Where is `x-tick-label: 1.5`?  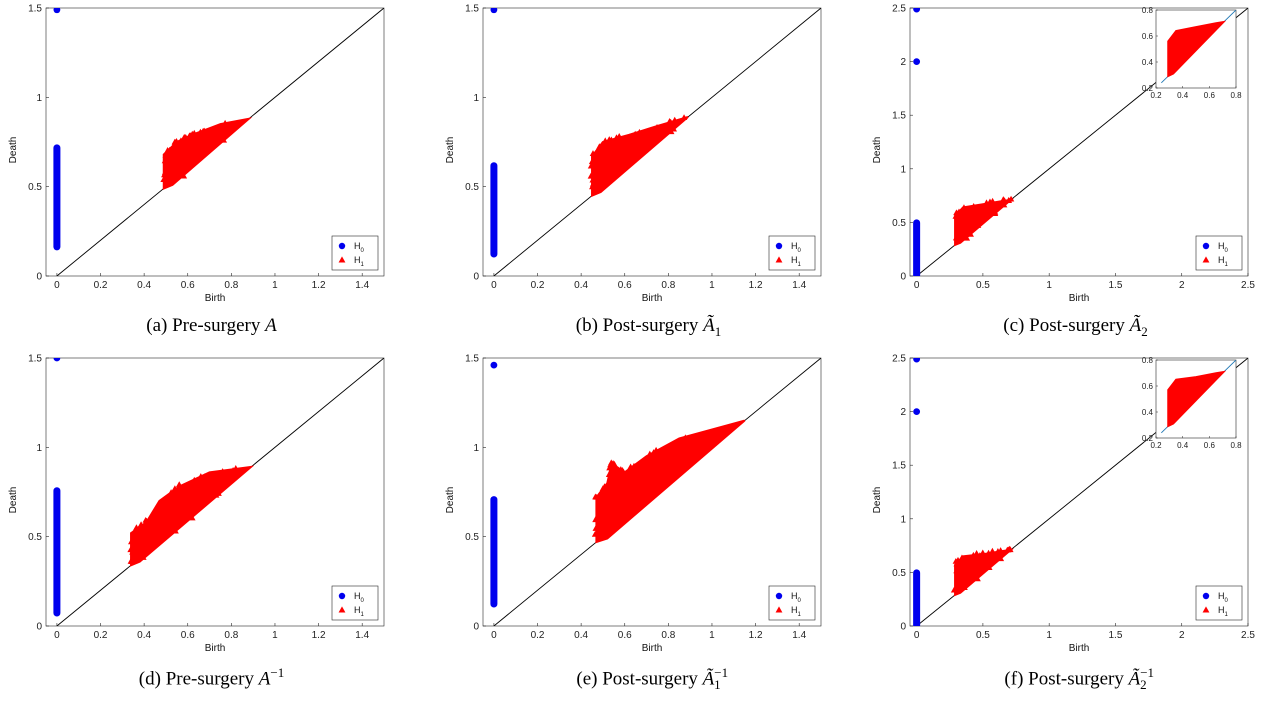 x-tick-label: 1.5 is located at coordinates (1115, 285).